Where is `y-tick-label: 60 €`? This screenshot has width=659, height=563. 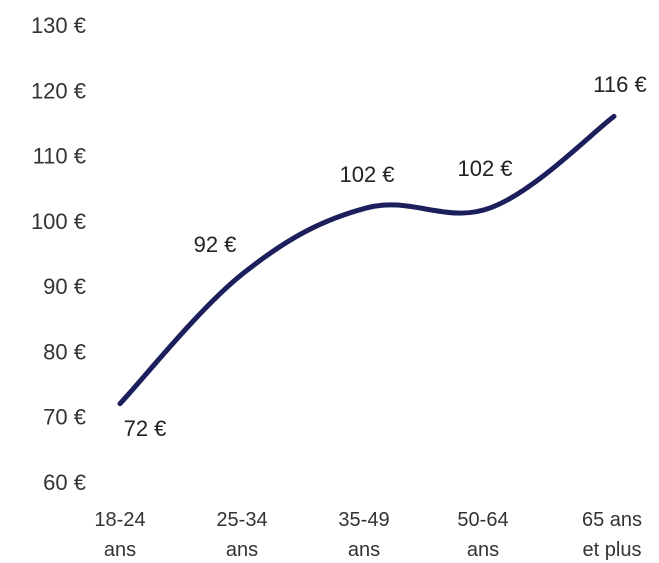 y-tick-label: 60 € is located at coordinates (64, 482).